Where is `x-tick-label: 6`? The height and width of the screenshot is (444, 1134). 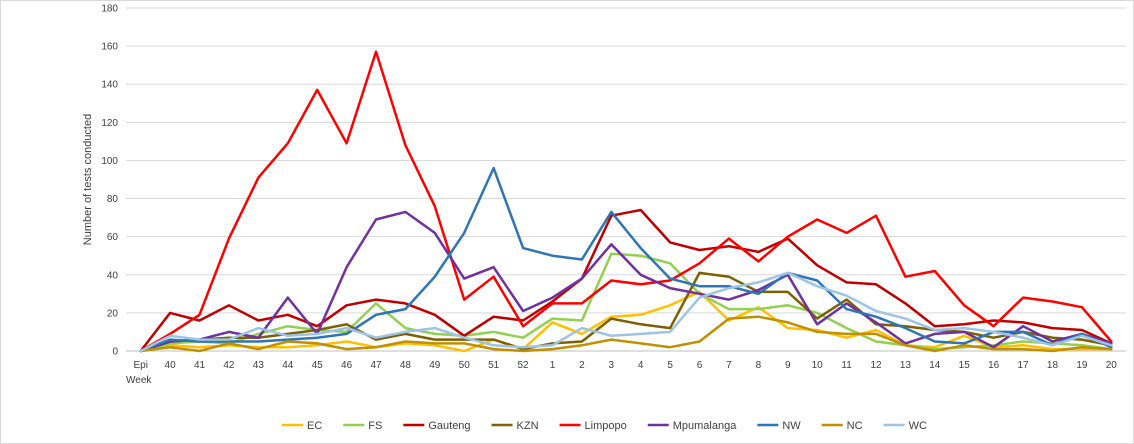
x-tick-label: 6 is located at coordinates (700, 365).